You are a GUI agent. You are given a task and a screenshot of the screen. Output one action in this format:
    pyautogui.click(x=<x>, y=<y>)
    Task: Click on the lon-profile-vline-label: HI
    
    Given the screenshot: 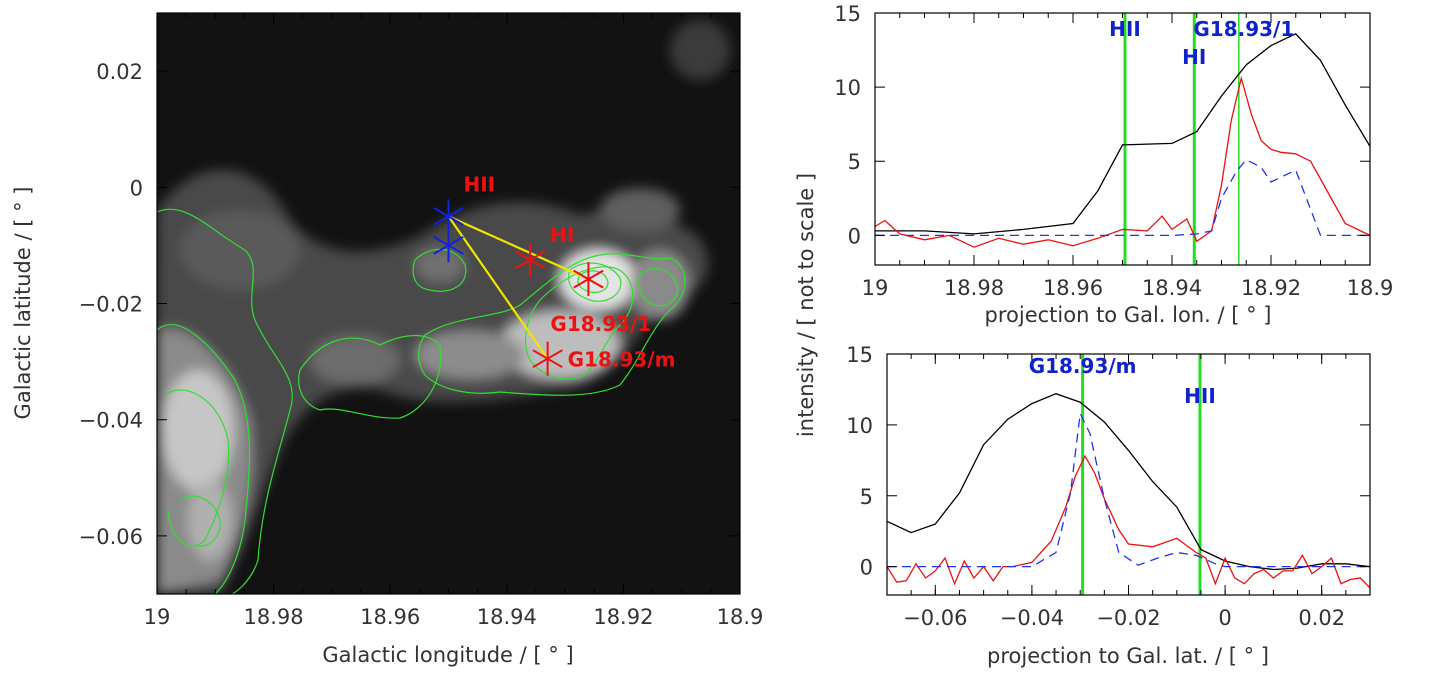 What is the action you would take?
    pyautogui.click(x=1194, y=57)
    